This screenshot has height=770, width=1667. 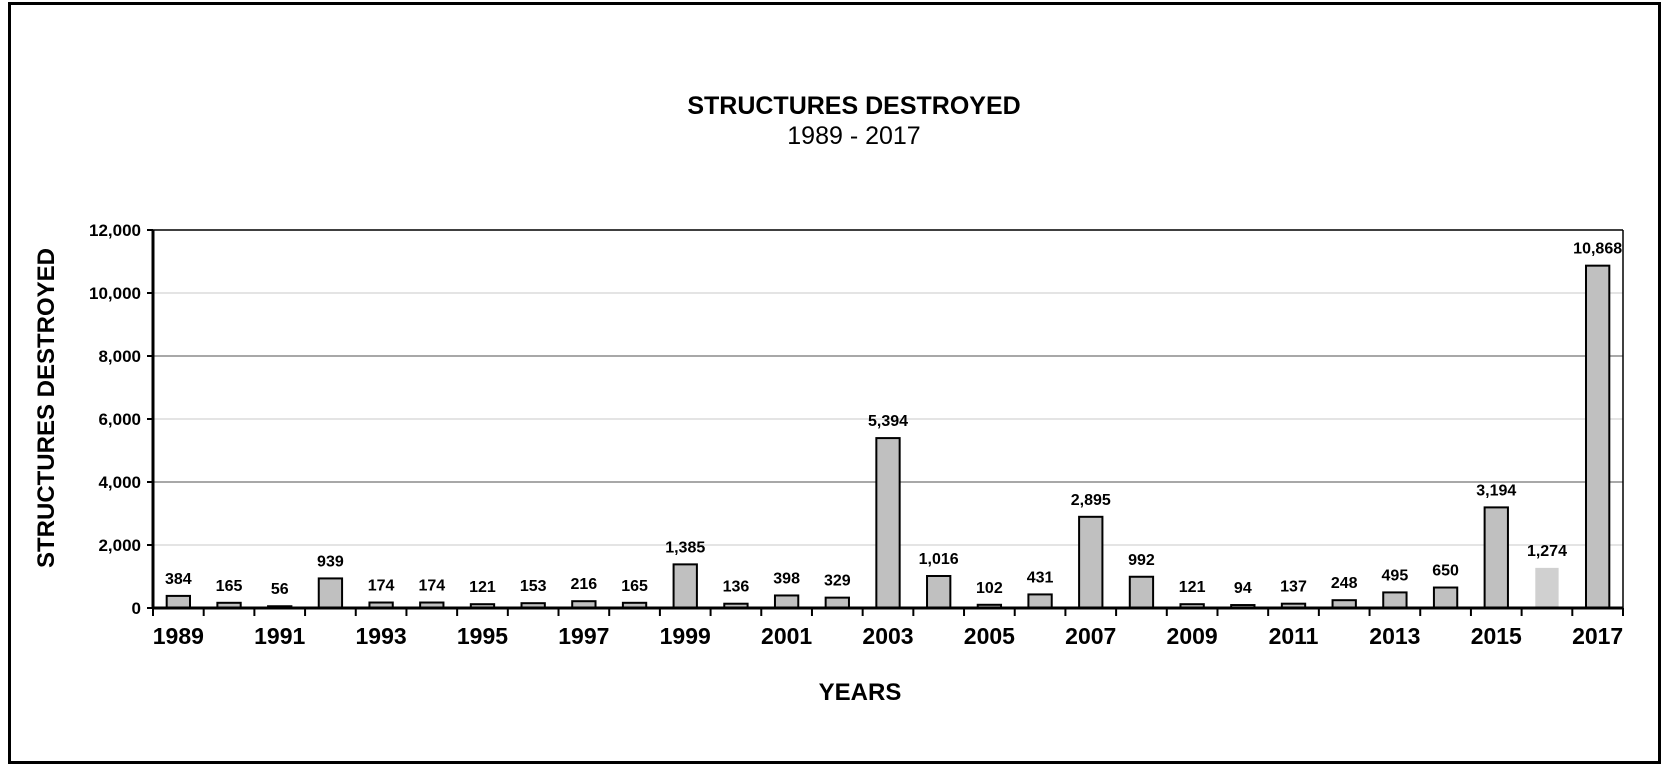 What do you see at coordinates (1496, 490) in the screenshot?
I see `data-label: 3,194` at bounding box center [1496, 490].